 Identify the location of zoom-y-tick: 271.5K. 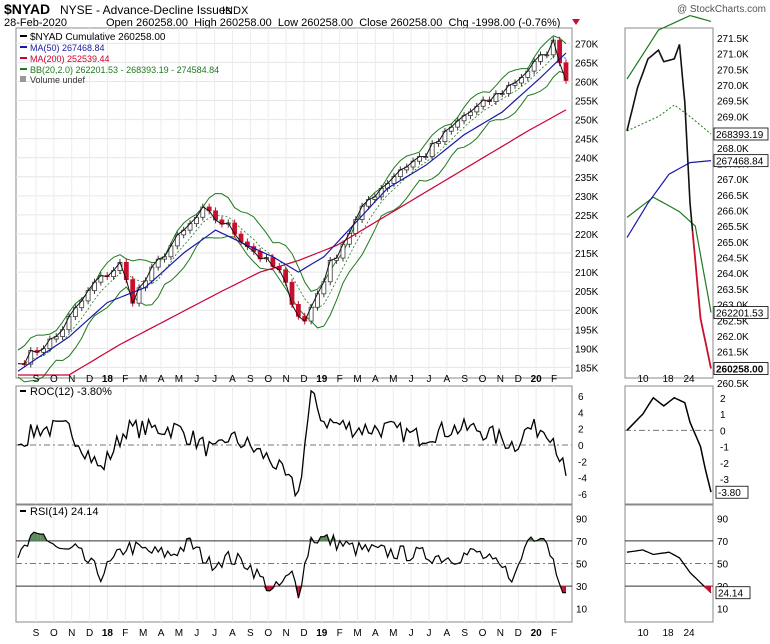
(733, 39).